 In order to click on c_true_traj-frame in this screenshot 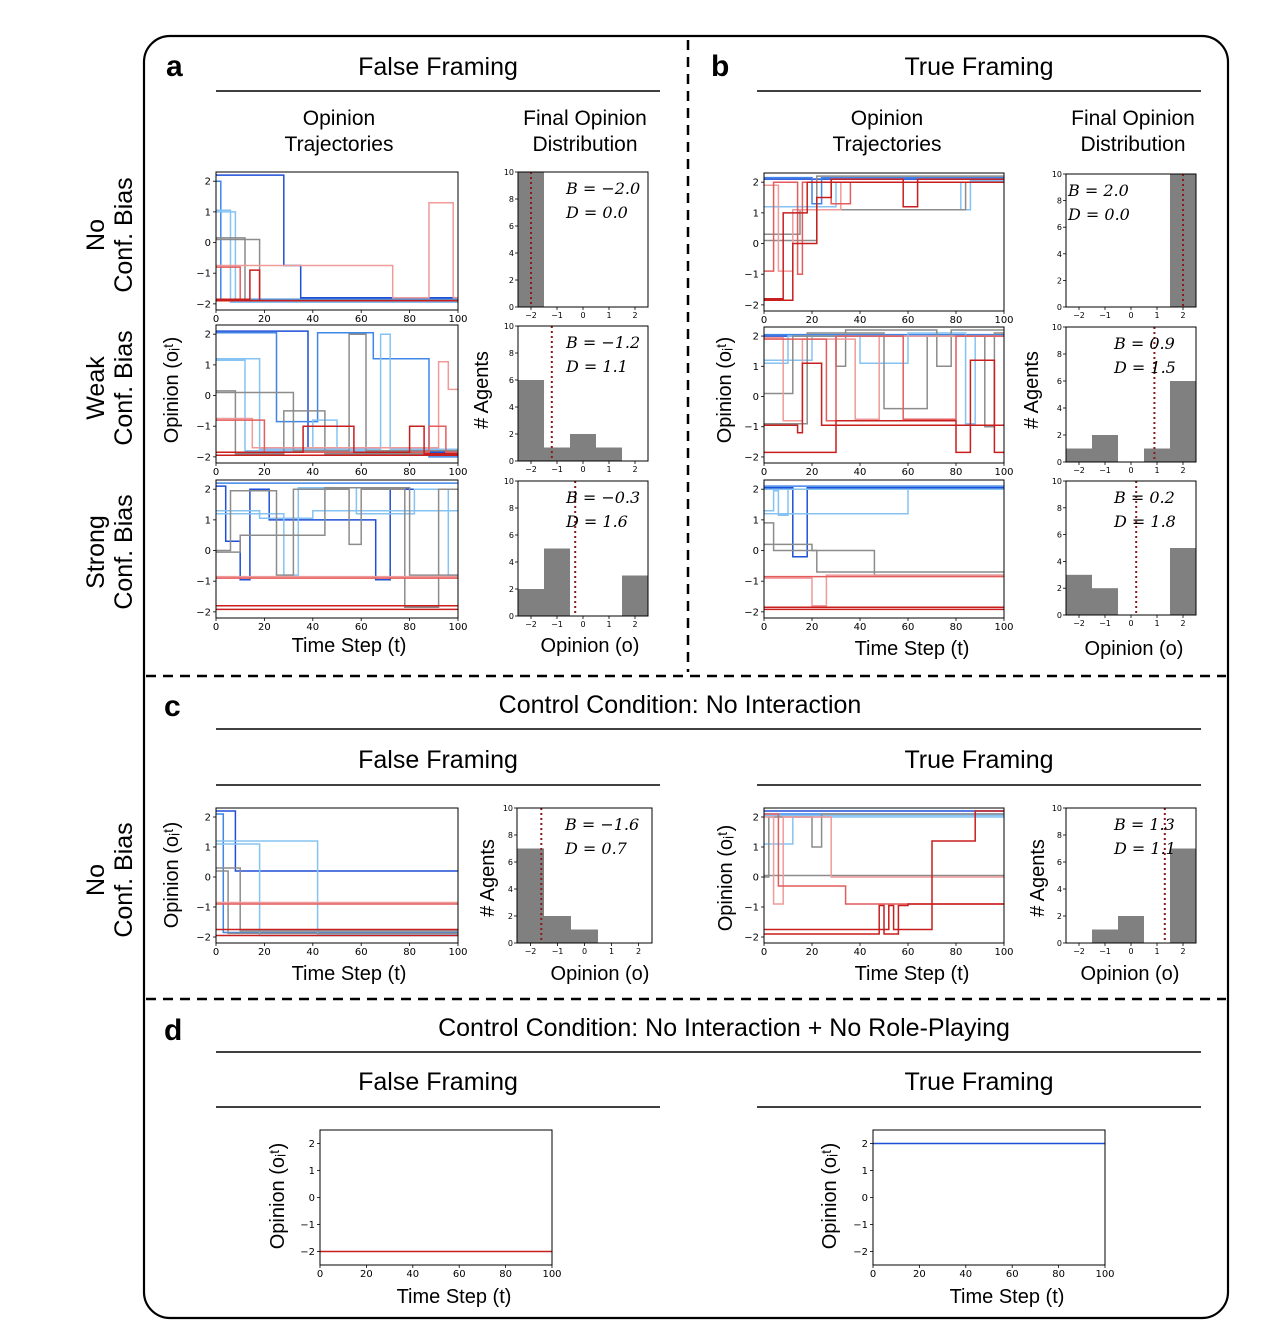, I will do `click(884, 875)`.